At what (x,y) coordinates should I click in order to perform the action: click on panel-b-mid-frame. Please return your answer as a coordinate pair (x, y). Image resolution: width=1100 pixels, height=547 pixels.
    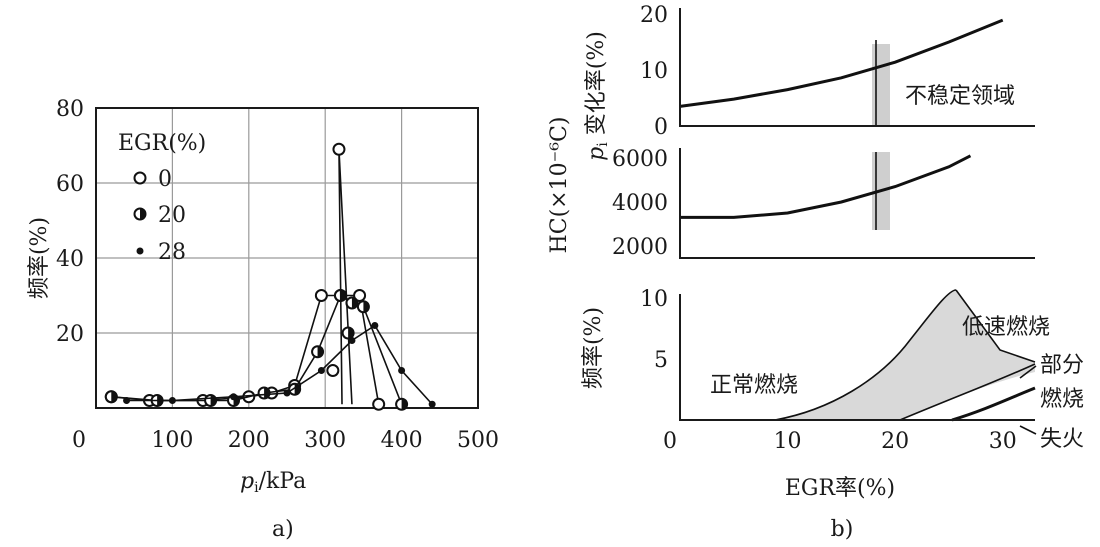
    Looking at the image, I should click on (857, 203).